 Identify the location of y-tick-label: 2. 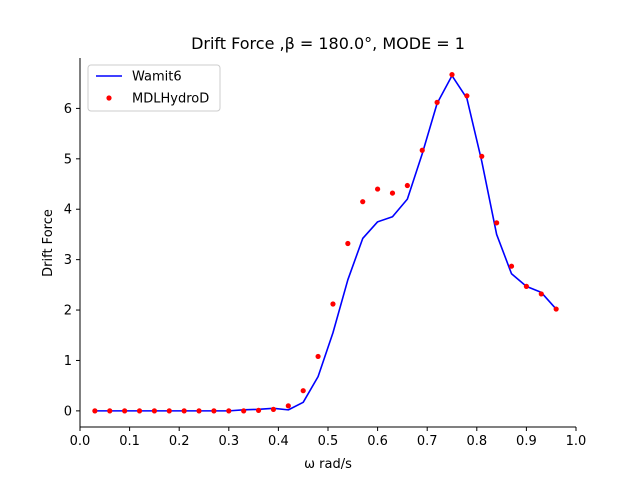
(68, 311).